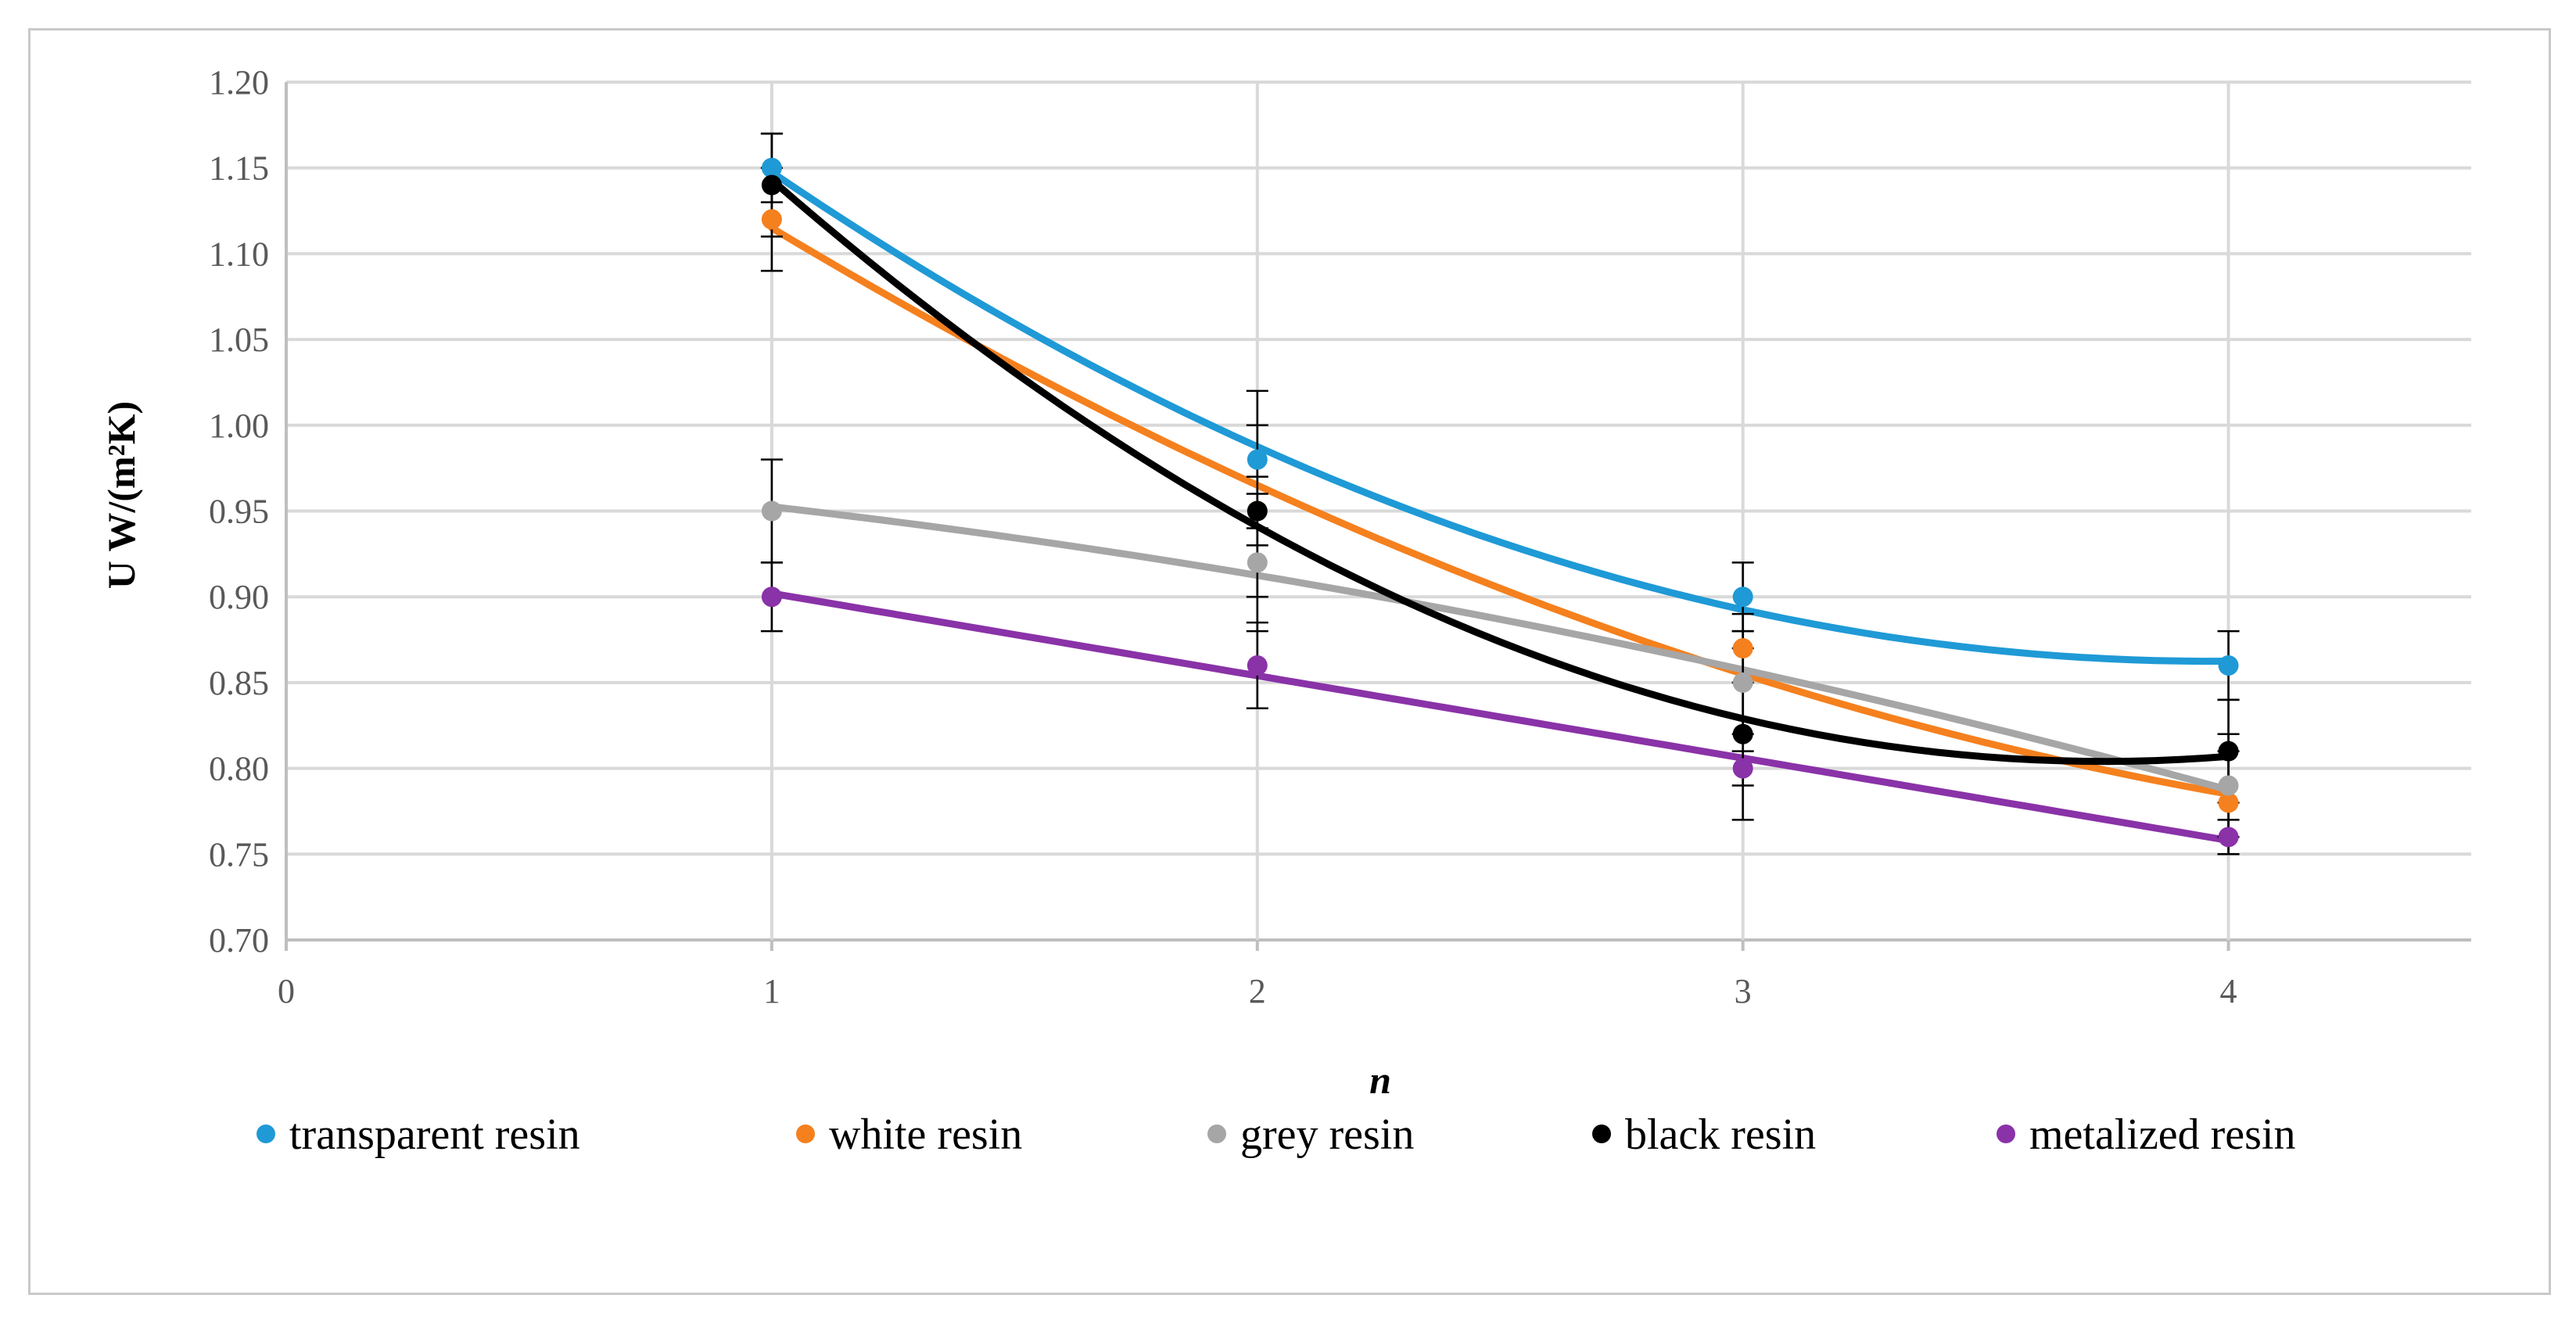 The height and width of the screenshot is (1320, 2576). Describe the element at coordinates (239, 254) in the screenshot. I see `y-tick-label: 1.10` at that location.